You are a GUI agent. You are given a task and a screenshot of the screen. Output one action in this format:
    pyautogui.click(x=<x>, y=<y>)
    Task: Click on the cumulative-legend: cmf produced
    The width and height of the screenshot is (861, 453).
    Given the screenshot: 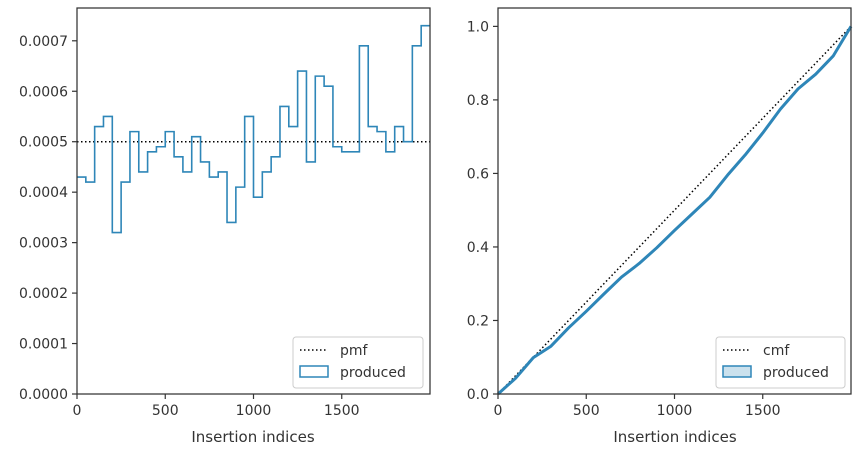 What is the action you would take?
    pyautogui.click(x=780, y=362)
    